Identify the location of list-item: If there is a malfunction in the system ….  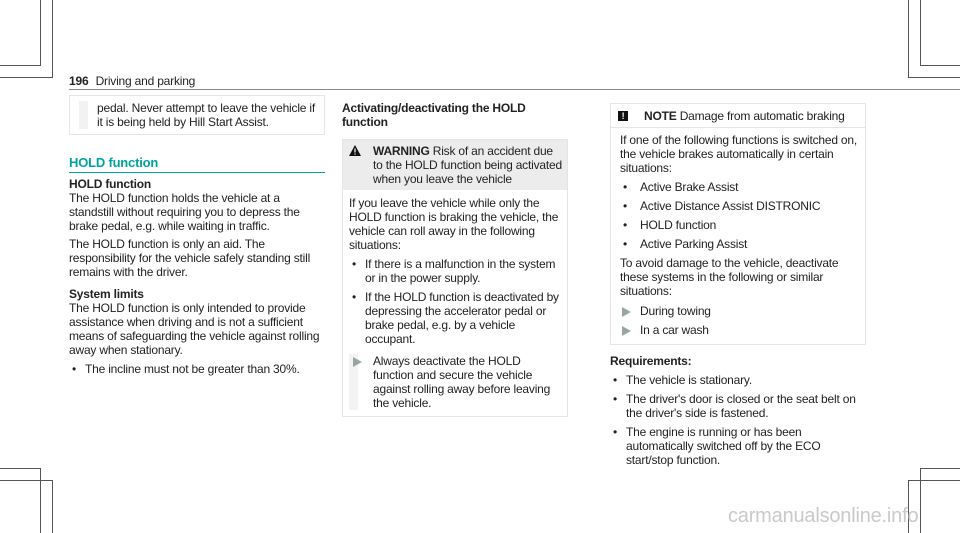
(456, 271).